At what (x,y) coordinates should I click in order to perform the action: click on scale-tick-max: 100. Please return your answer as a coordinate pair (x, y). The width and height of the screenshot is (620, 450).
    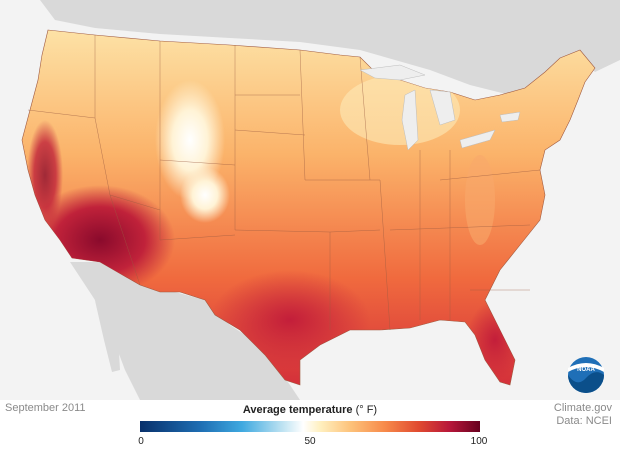
    Looking at the image, I should click on (479, 441).